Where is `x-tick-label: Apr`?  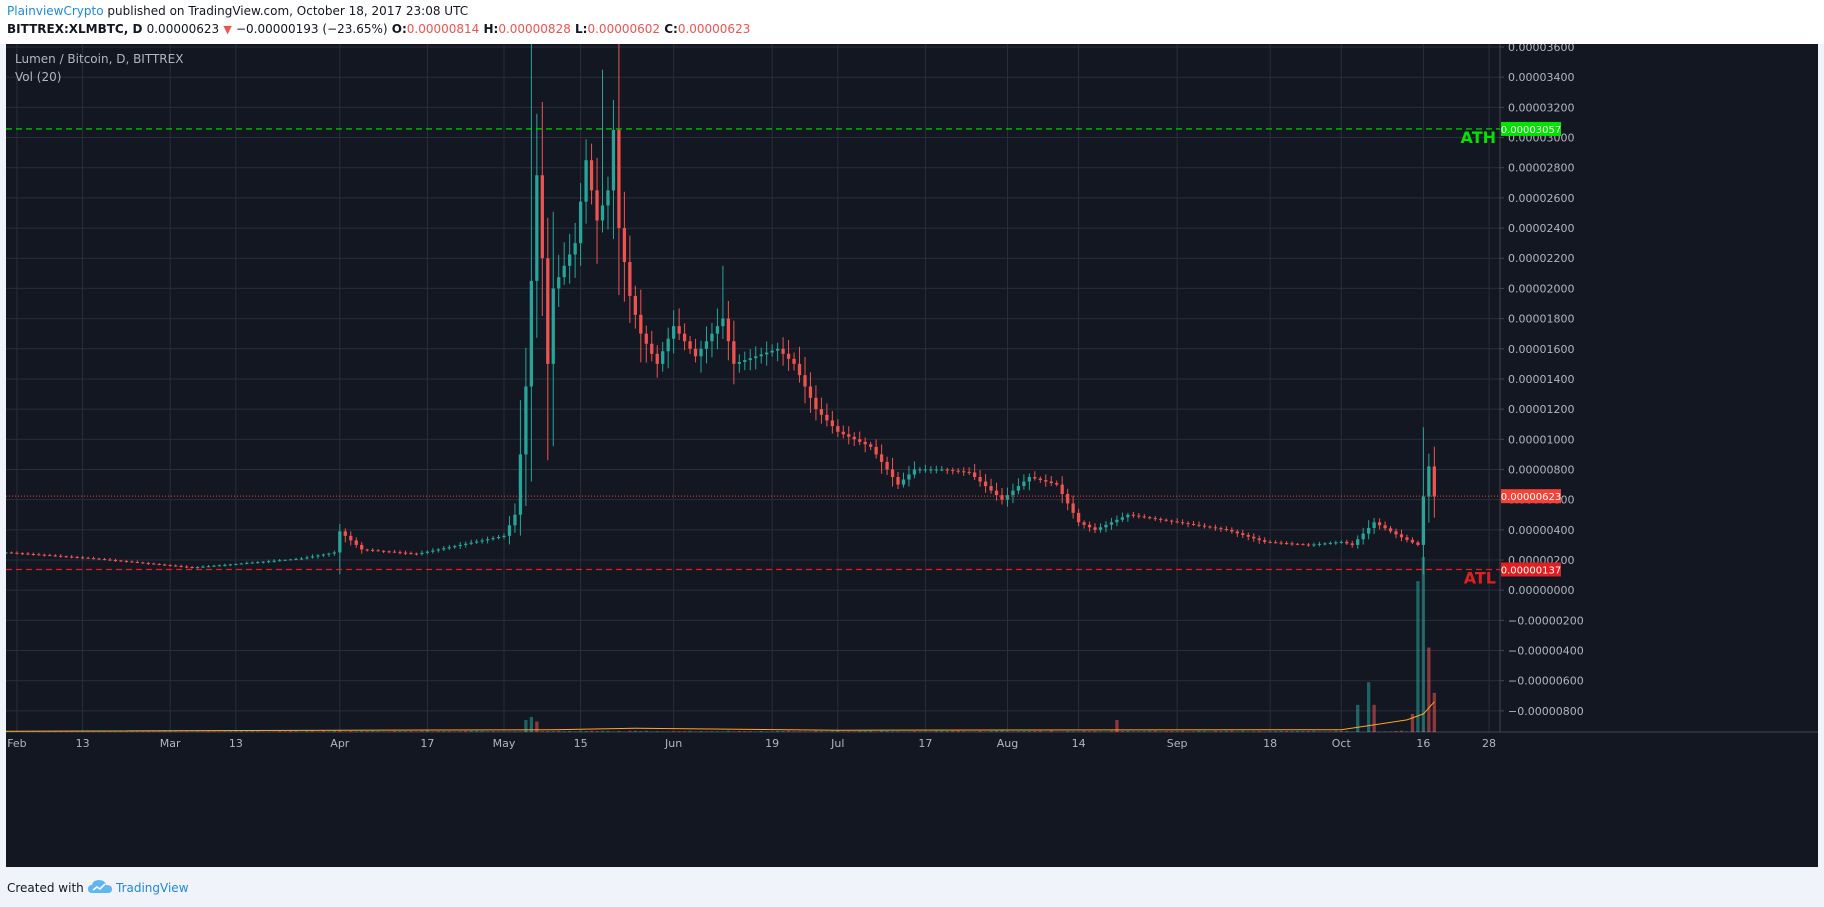 x-tick-label: Apr is located at coordinates (340, 743).